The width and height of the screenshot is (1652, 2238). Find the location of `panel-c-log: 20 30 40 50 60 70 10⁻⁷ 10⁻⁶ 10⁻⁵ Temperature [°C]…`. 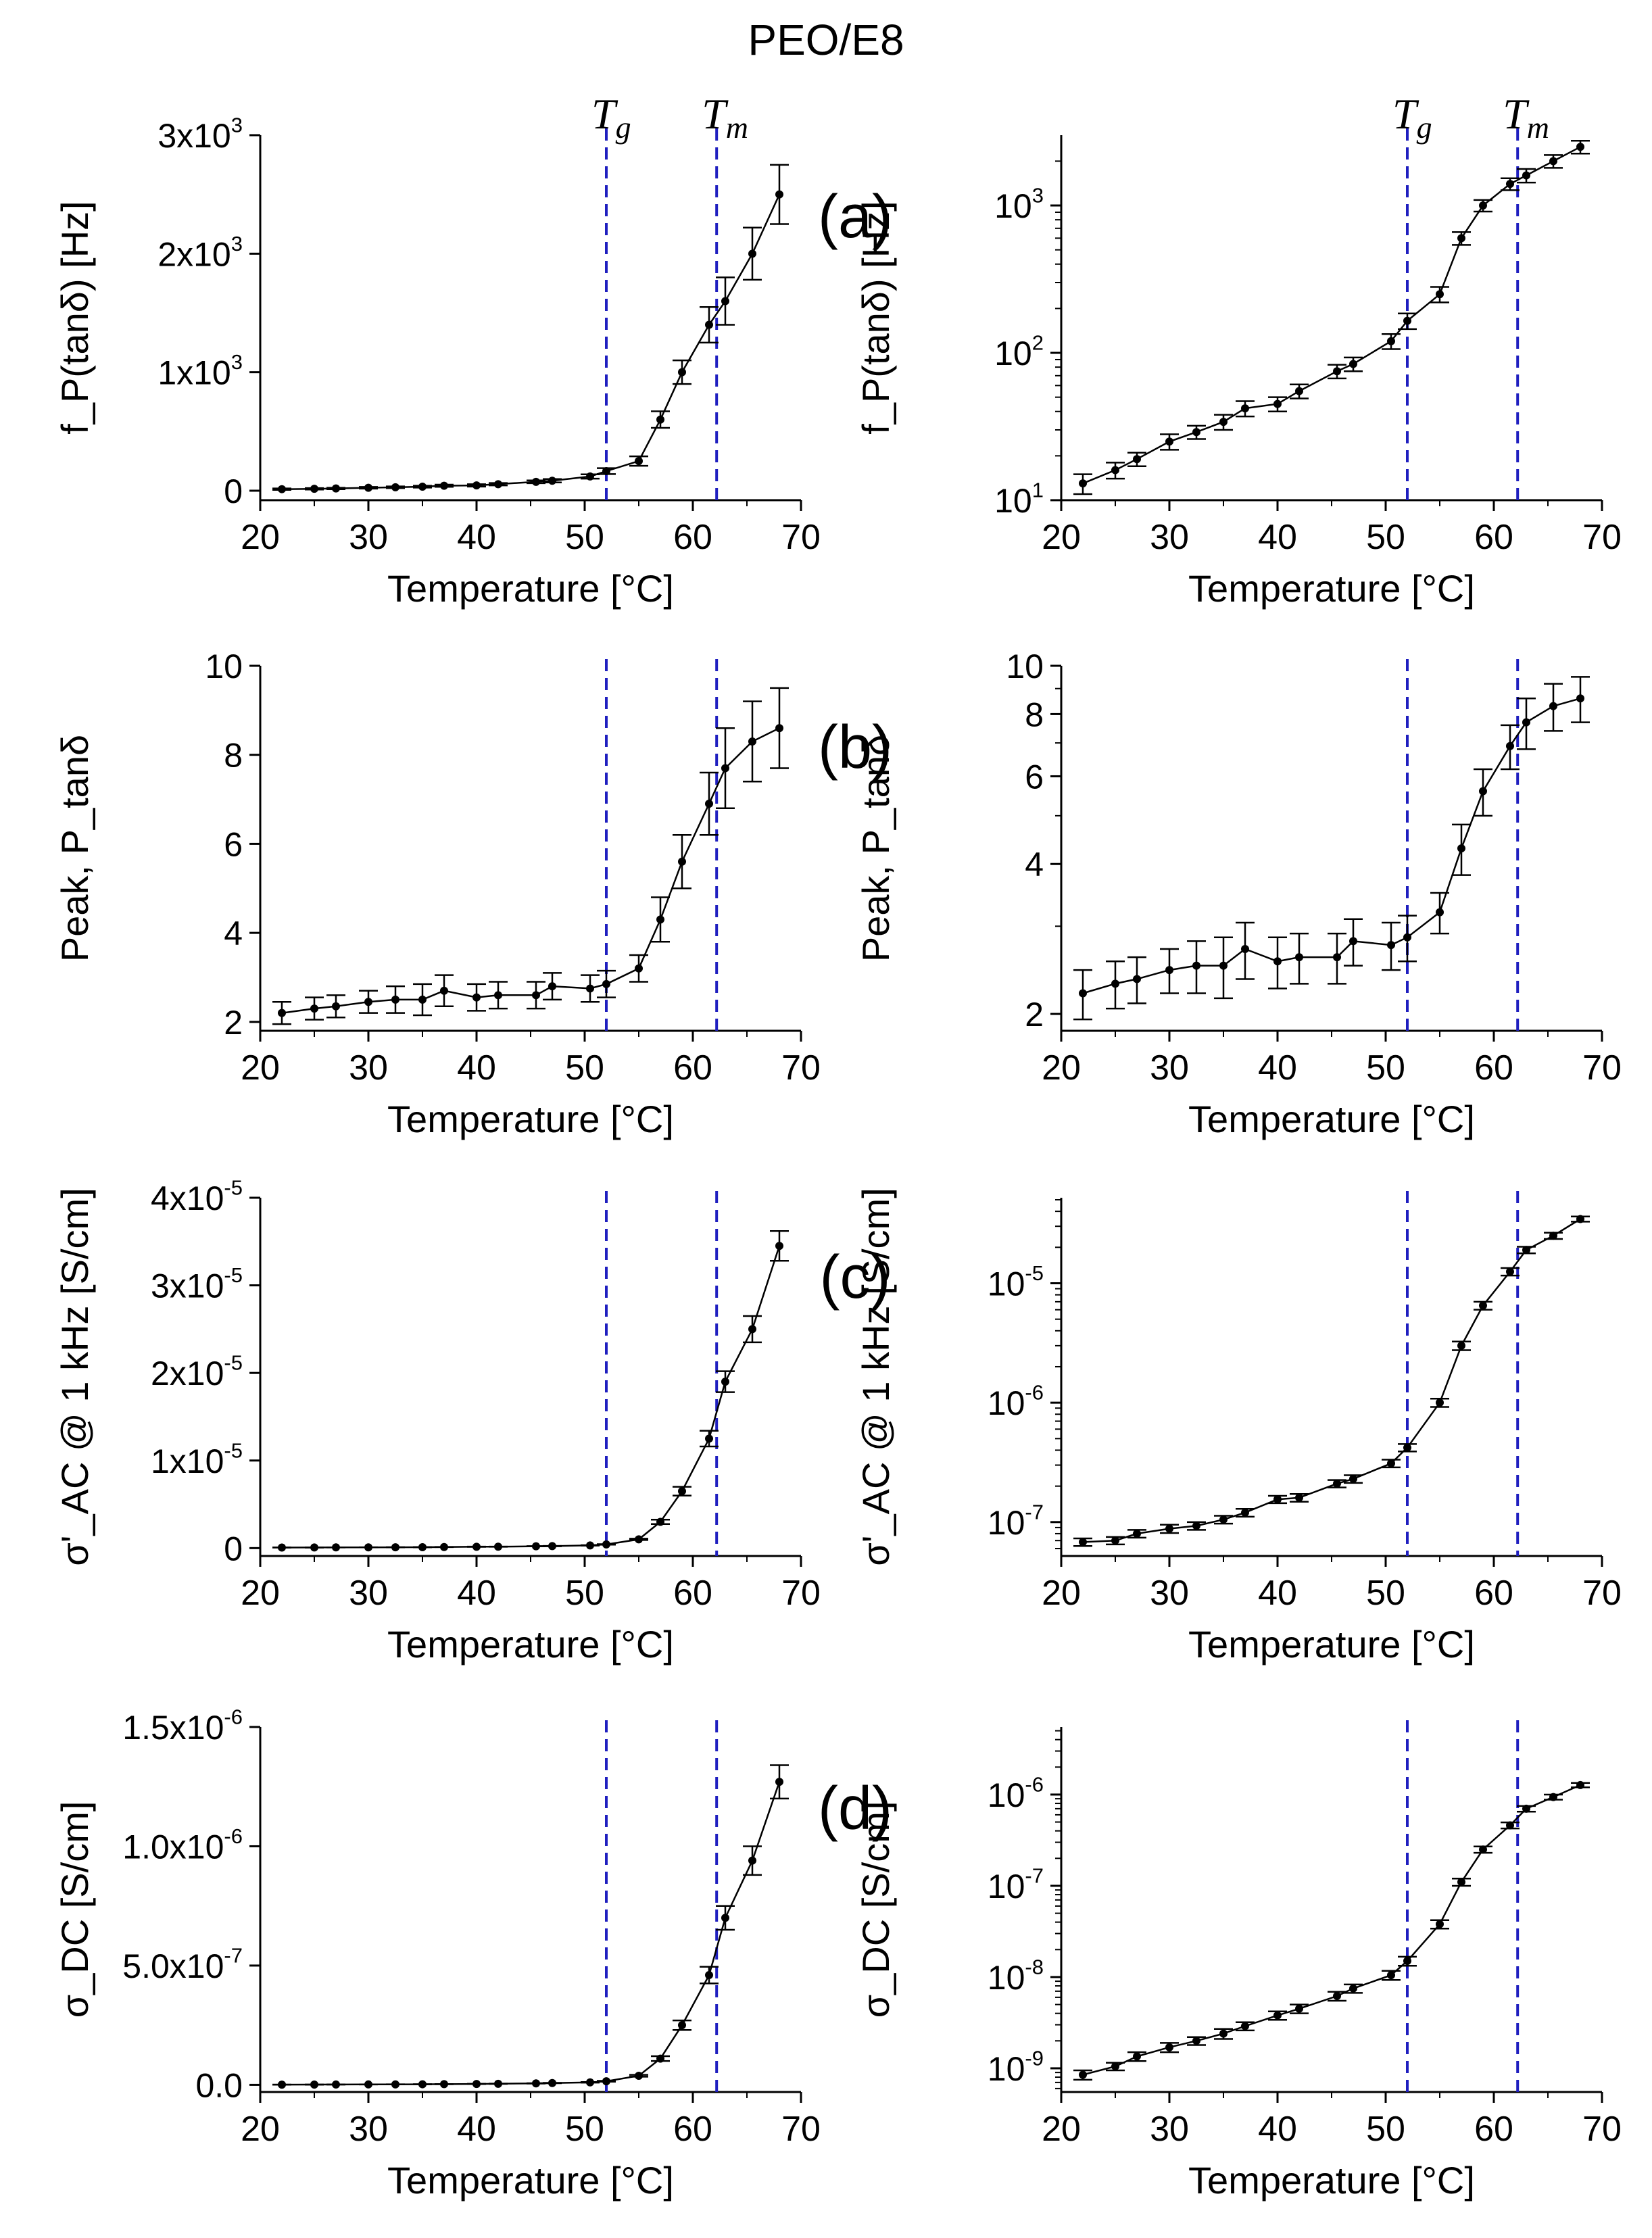

panel-c-log: 20 30 40 50 60 70 10⁻⁷ 10⁻⁶ 10⁻⁵ Temperature [°C]… is located at coordinates (1238, 1426).